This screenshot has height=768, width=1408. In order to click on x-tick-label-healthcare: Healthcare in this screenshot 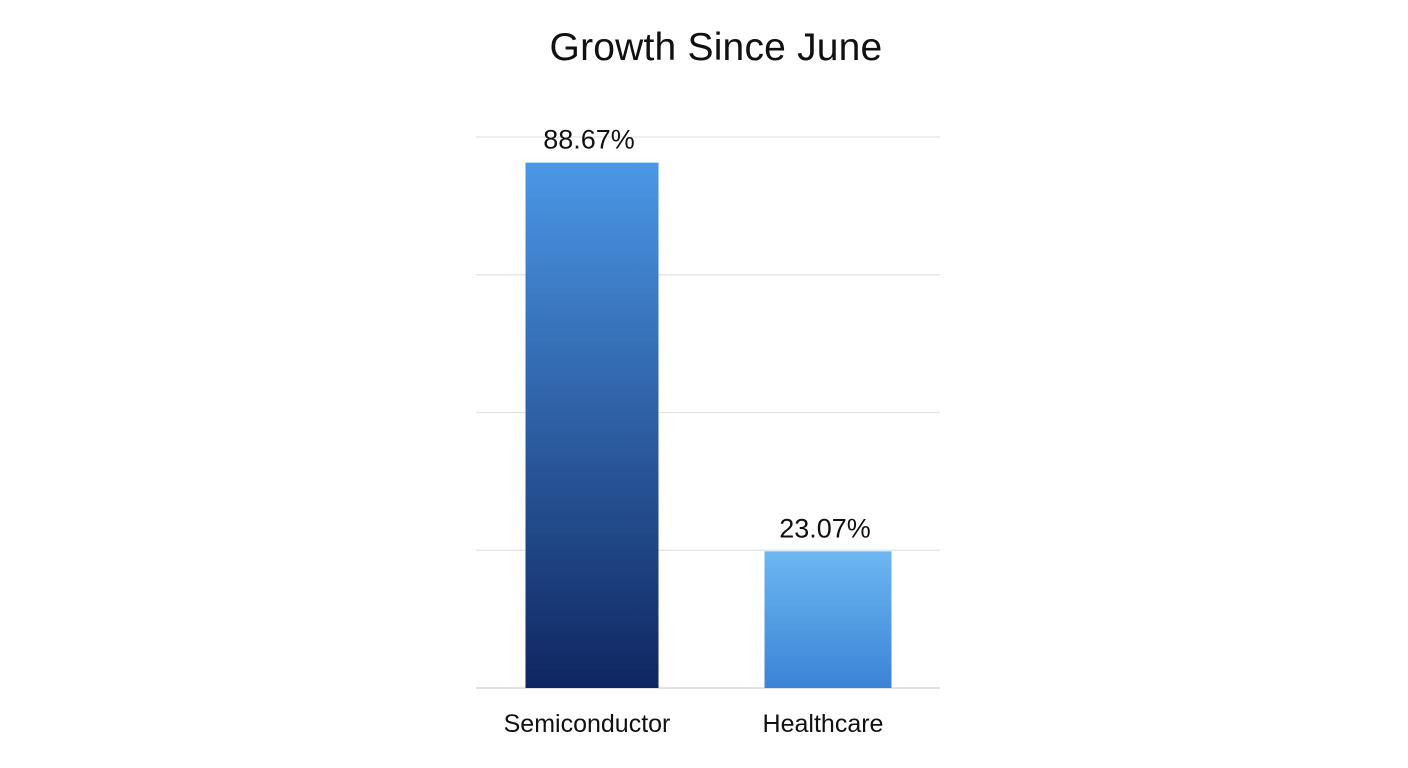, I will do `click(823, 724)`.